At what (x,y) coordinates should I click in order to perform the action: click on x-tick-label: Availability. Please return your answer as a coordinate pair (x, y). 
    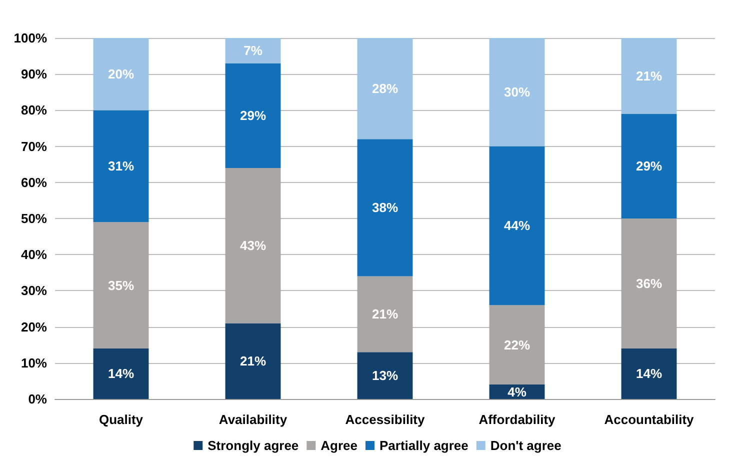
    Looking at the image, I should click on (253, 419).